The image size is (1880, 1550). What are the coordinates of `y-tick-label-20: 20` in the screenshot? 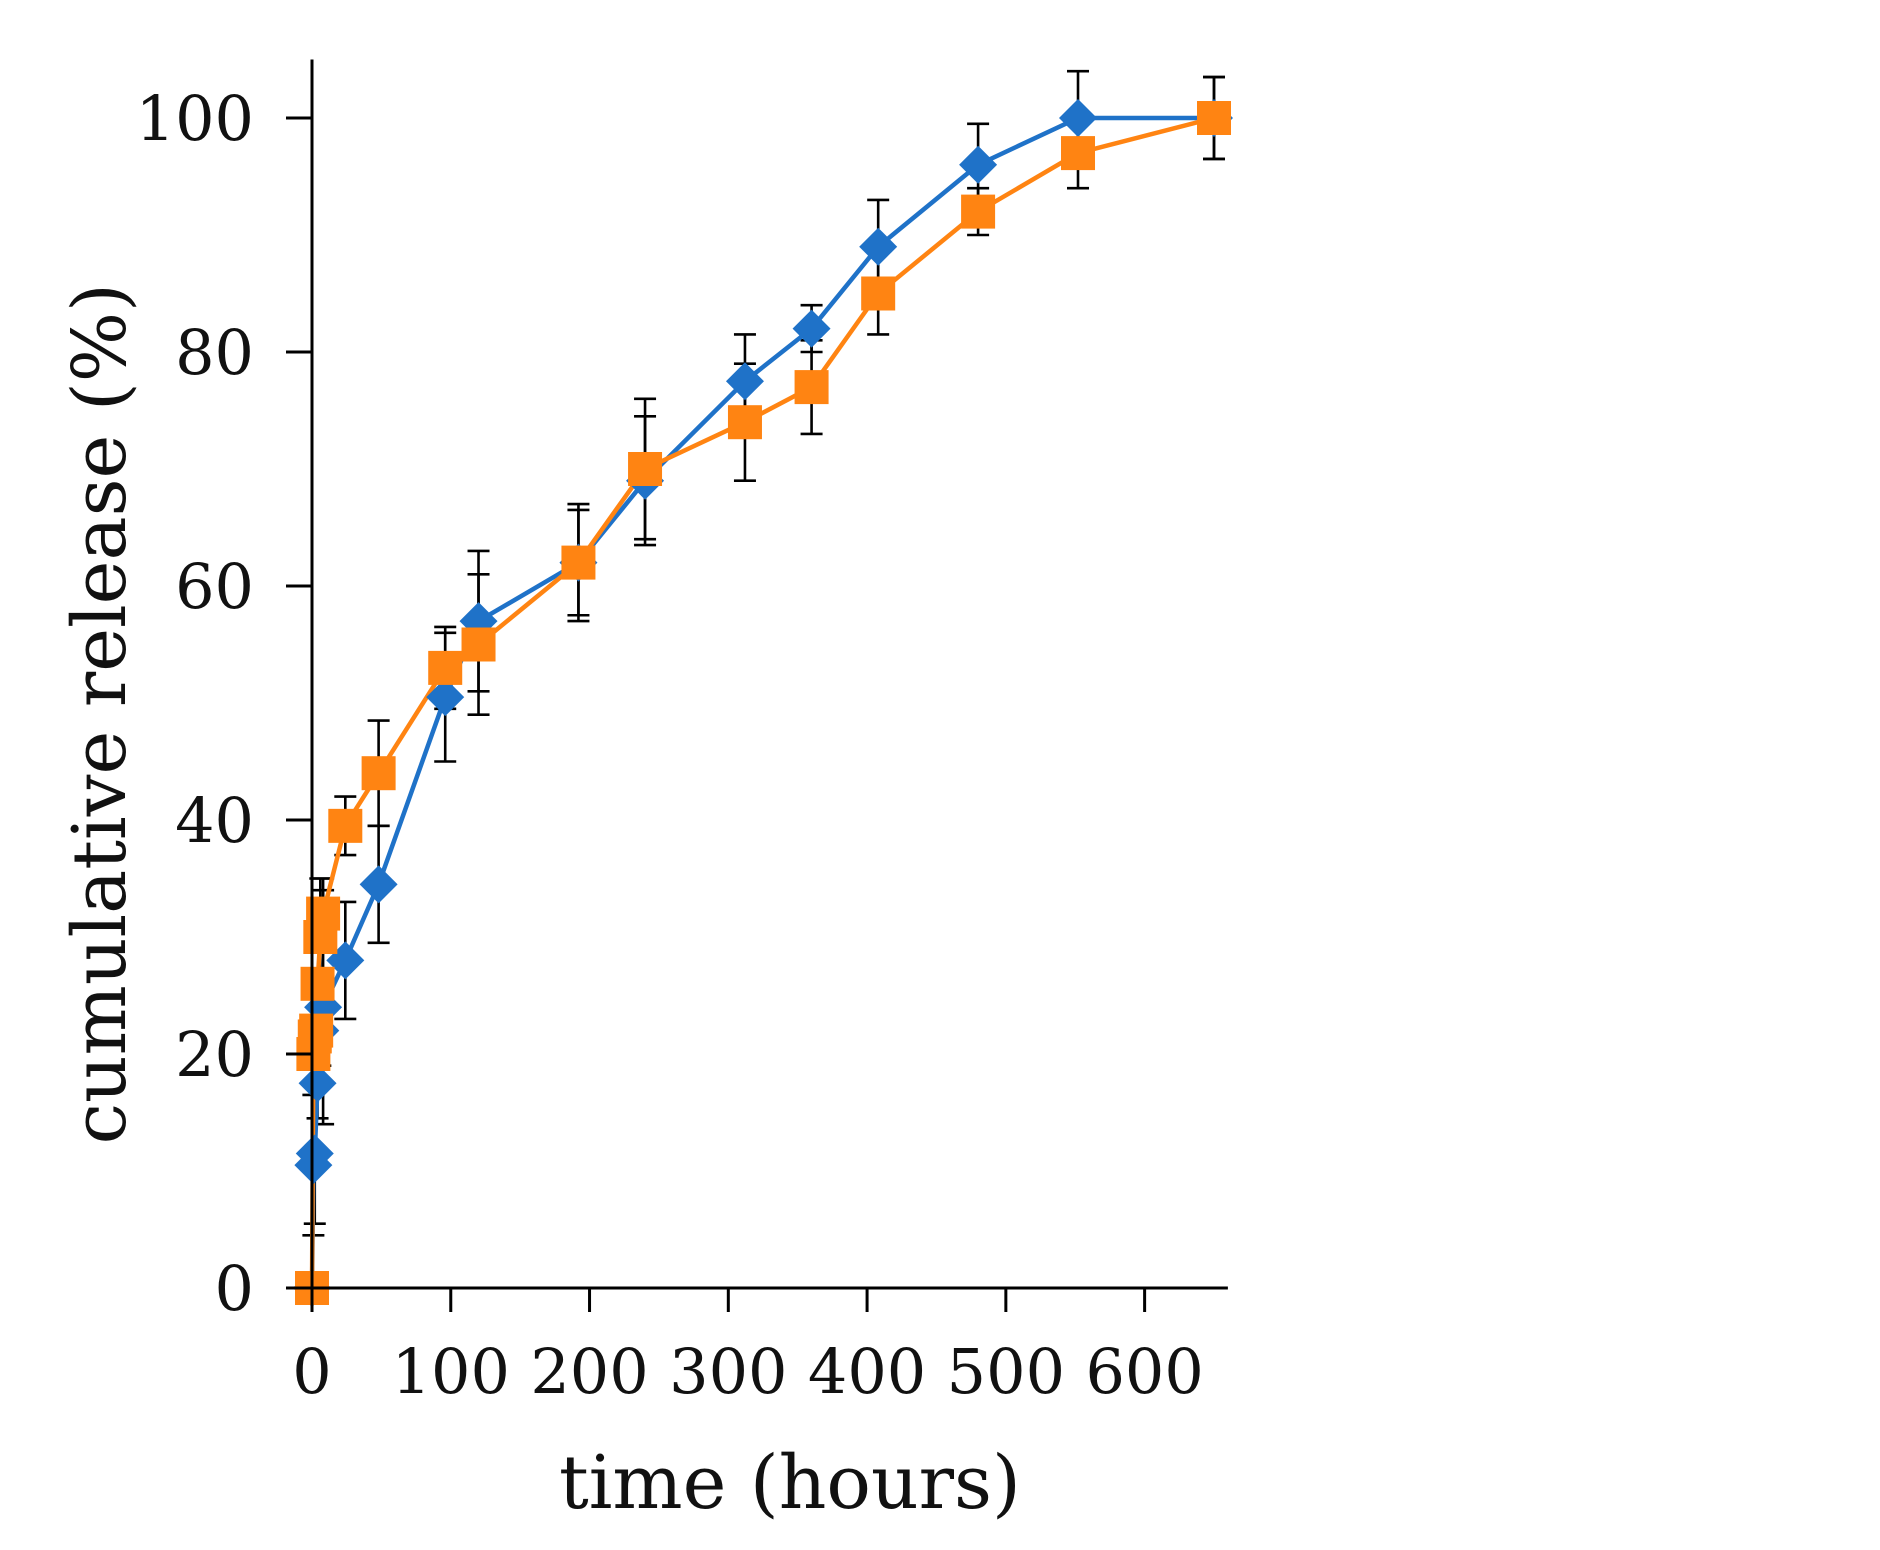 It's located at (214, 1054).